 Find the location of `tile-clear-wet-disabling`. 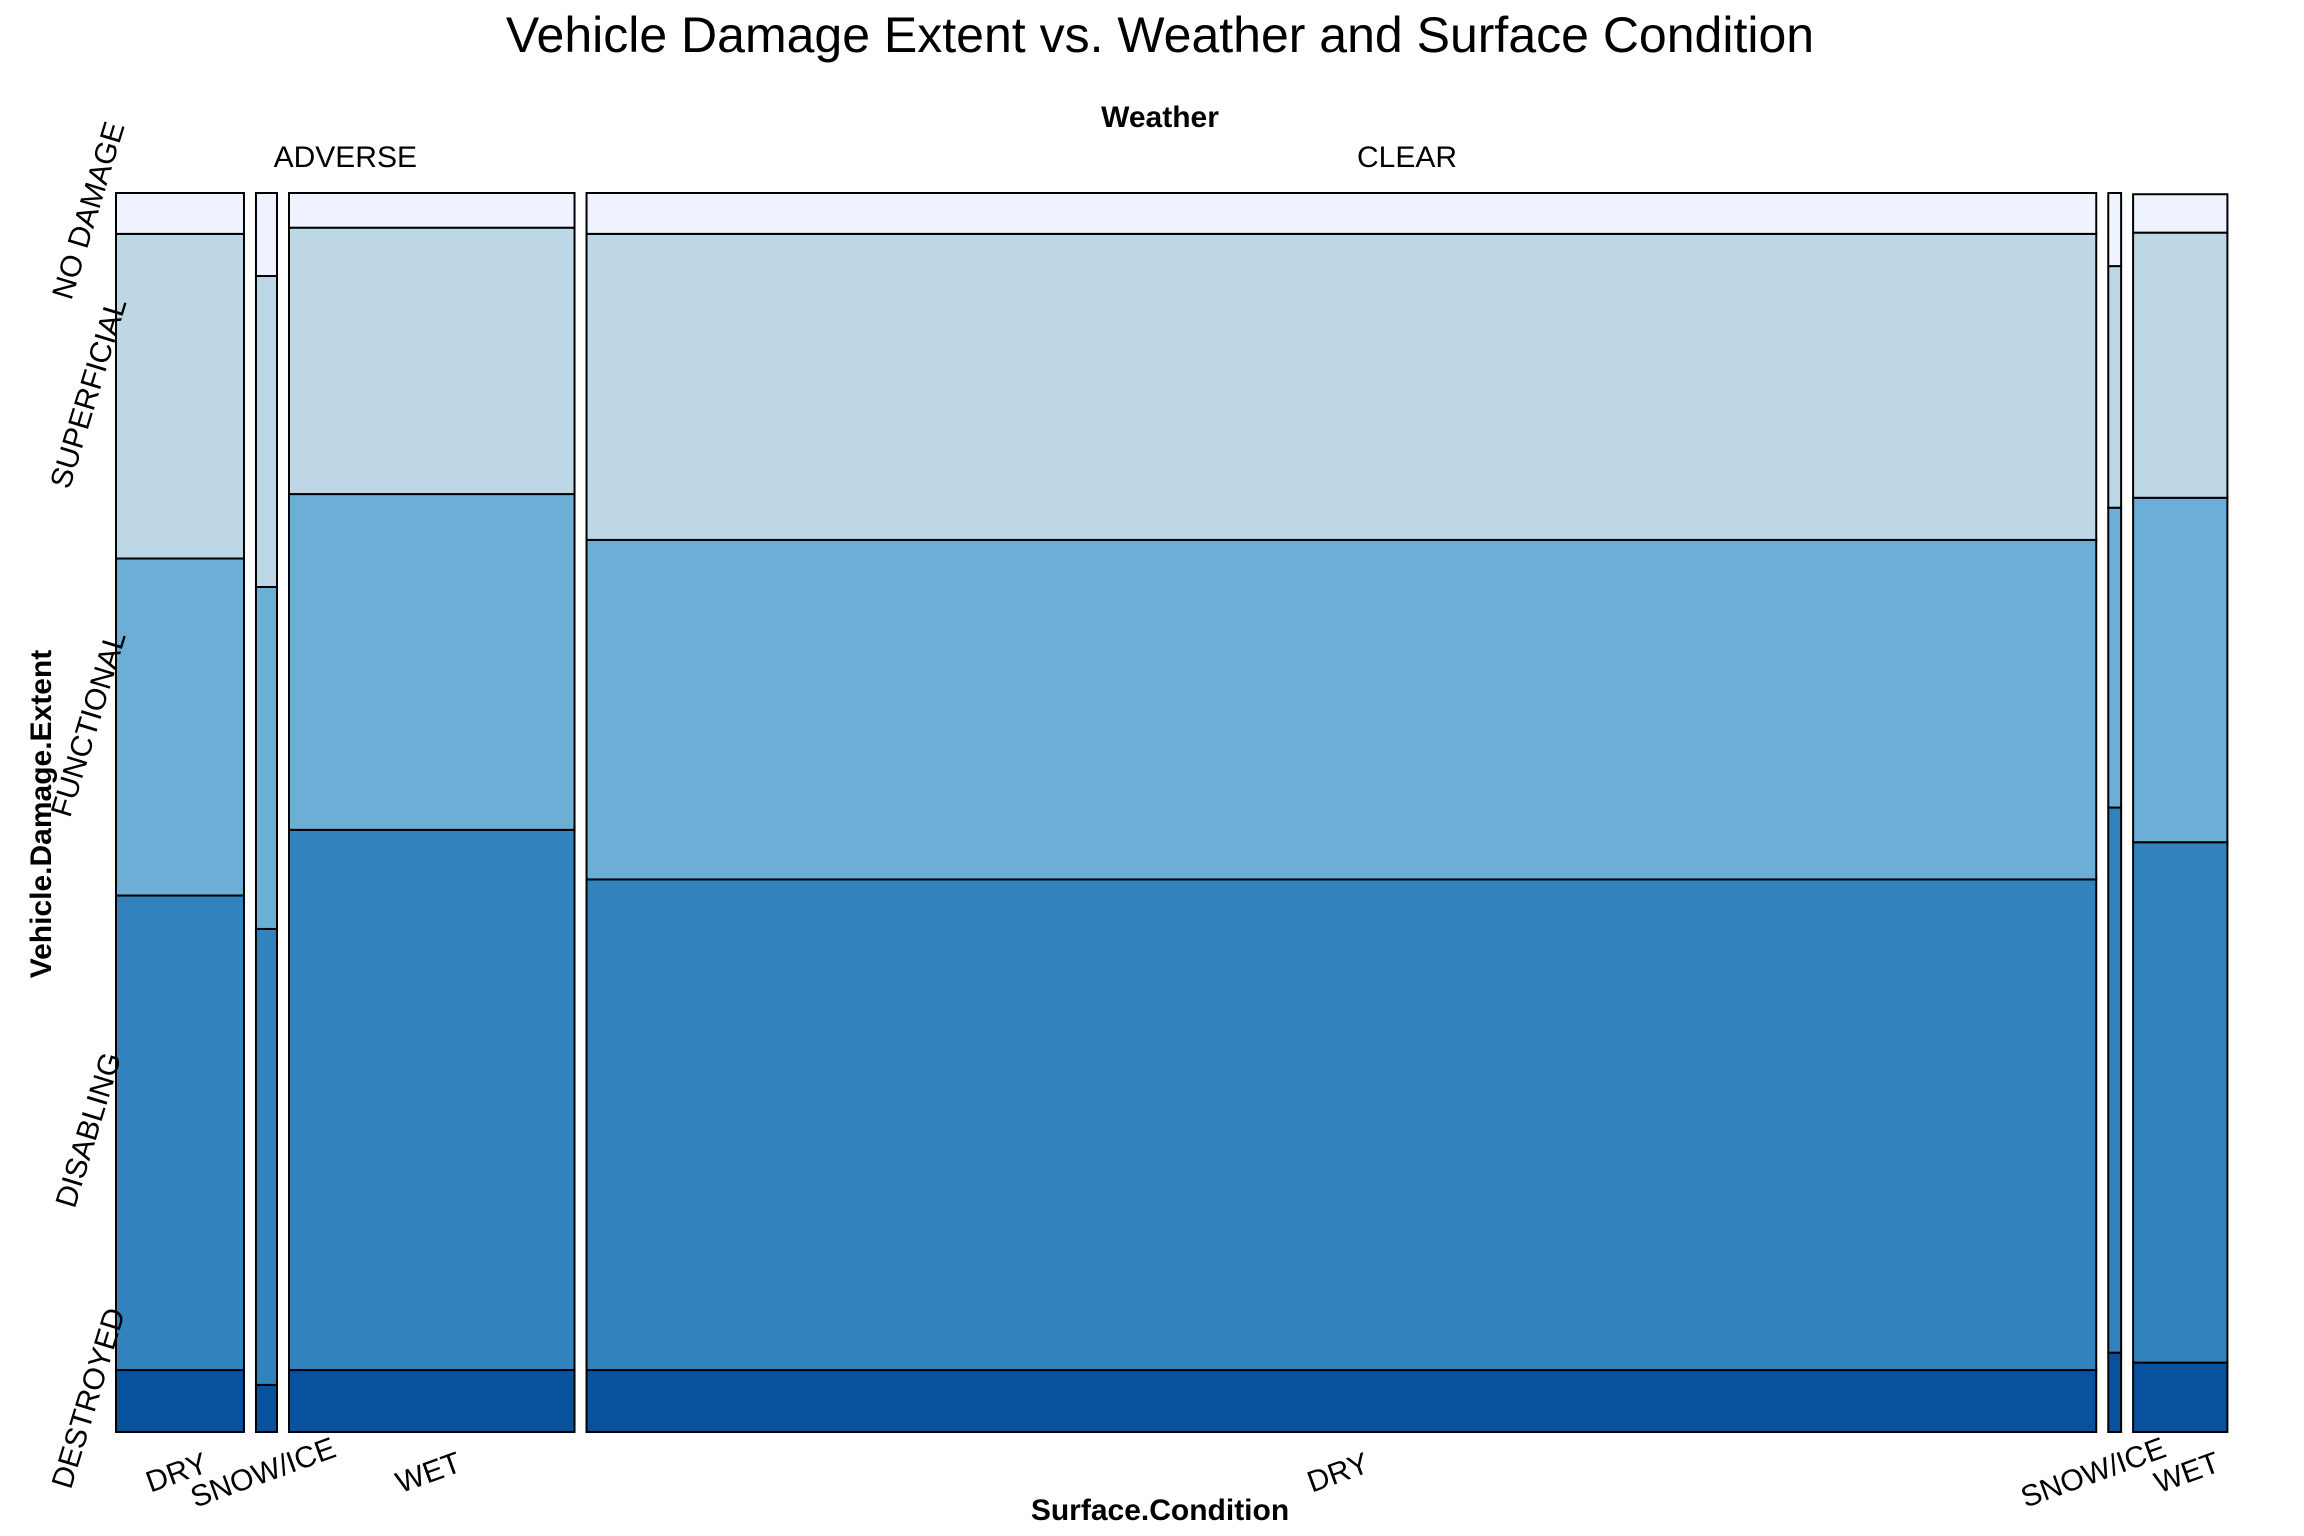

tile-clear-wet-disabling is located at coordinates (2180, 1102).